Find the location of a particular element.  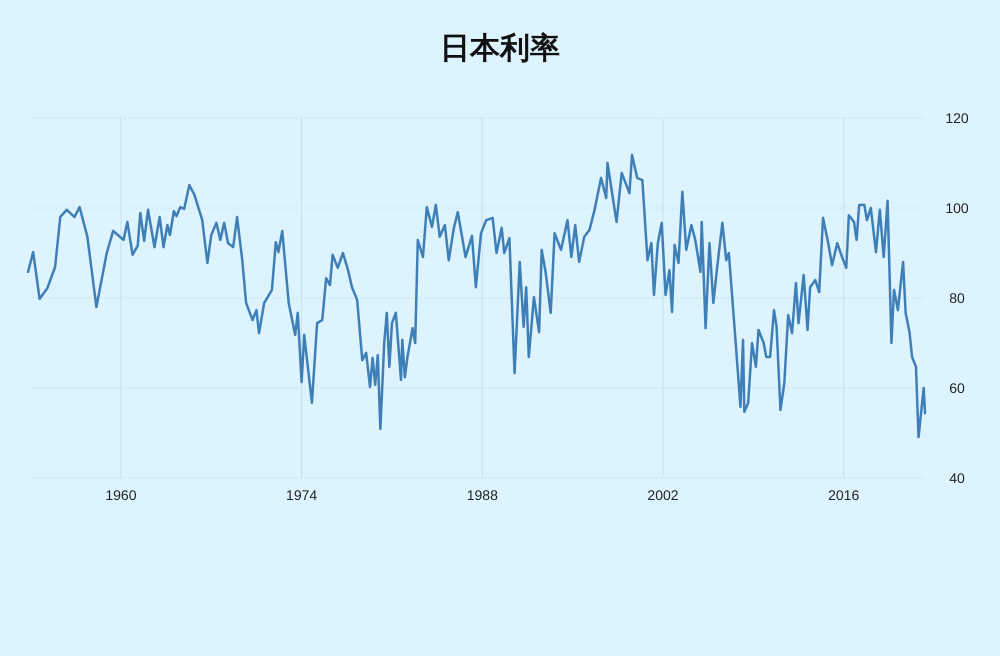

y-tick-label: 80 is located at coordinates (957, 298).